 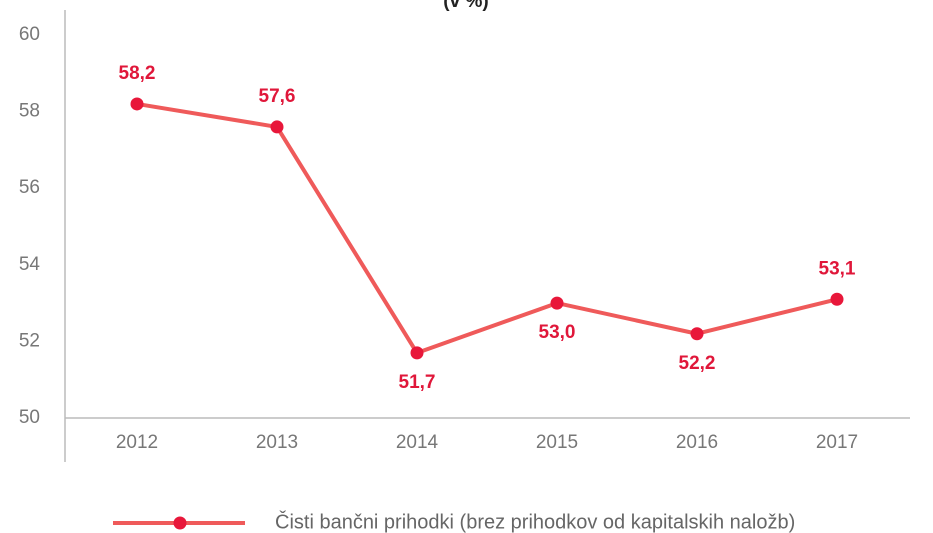 What do you see at coordinates (180, 523) in the screenshot?
I see `legend-marker` at bounding box center [180, 523].